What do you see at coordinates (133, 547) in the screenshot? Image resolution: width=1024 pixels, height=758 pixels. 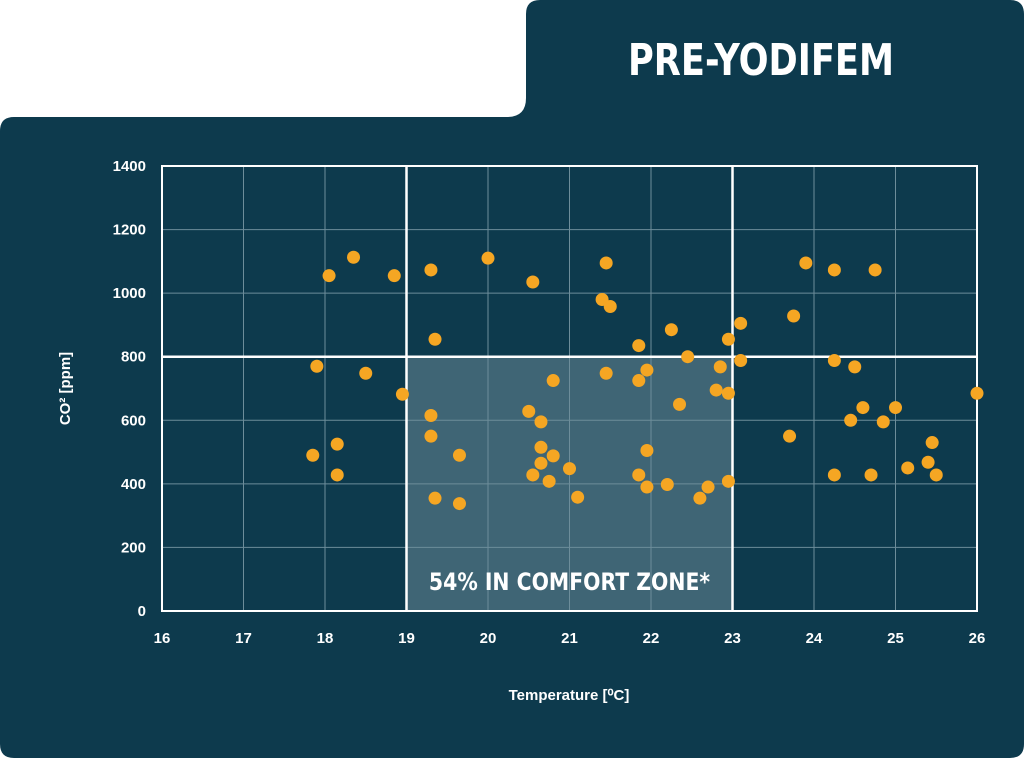 I see `y-tick-label: 200` at bounding box center [133, 547].